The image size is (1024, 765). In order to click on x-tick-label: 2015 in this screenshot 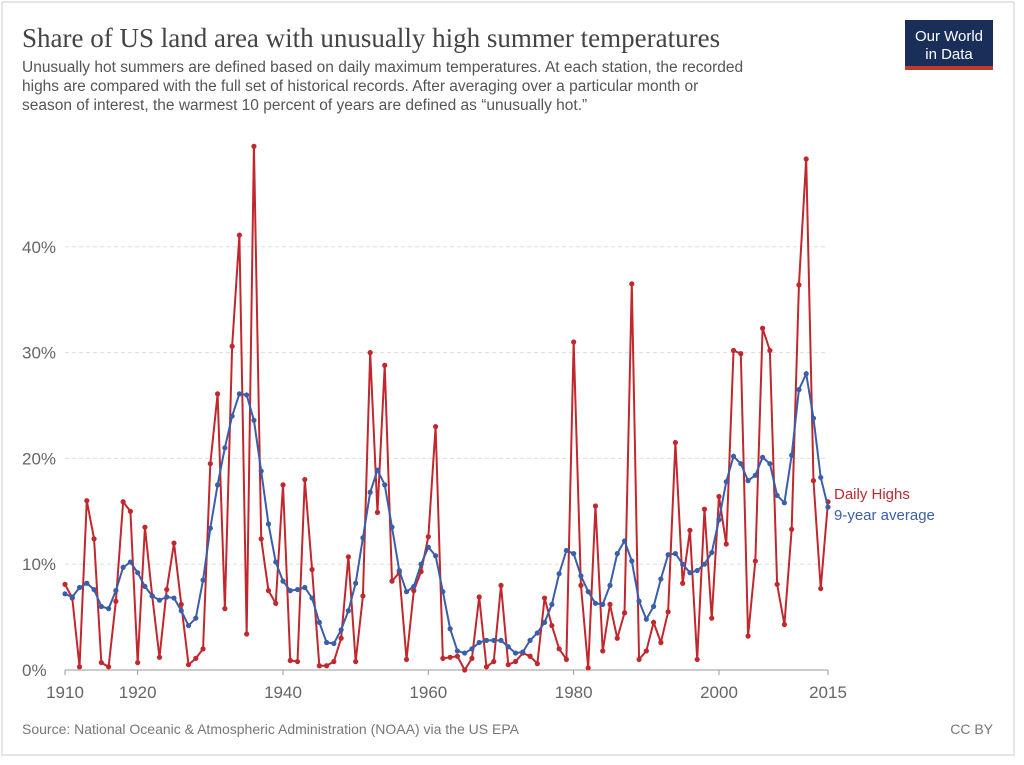, I will do `click(828, 692)`.